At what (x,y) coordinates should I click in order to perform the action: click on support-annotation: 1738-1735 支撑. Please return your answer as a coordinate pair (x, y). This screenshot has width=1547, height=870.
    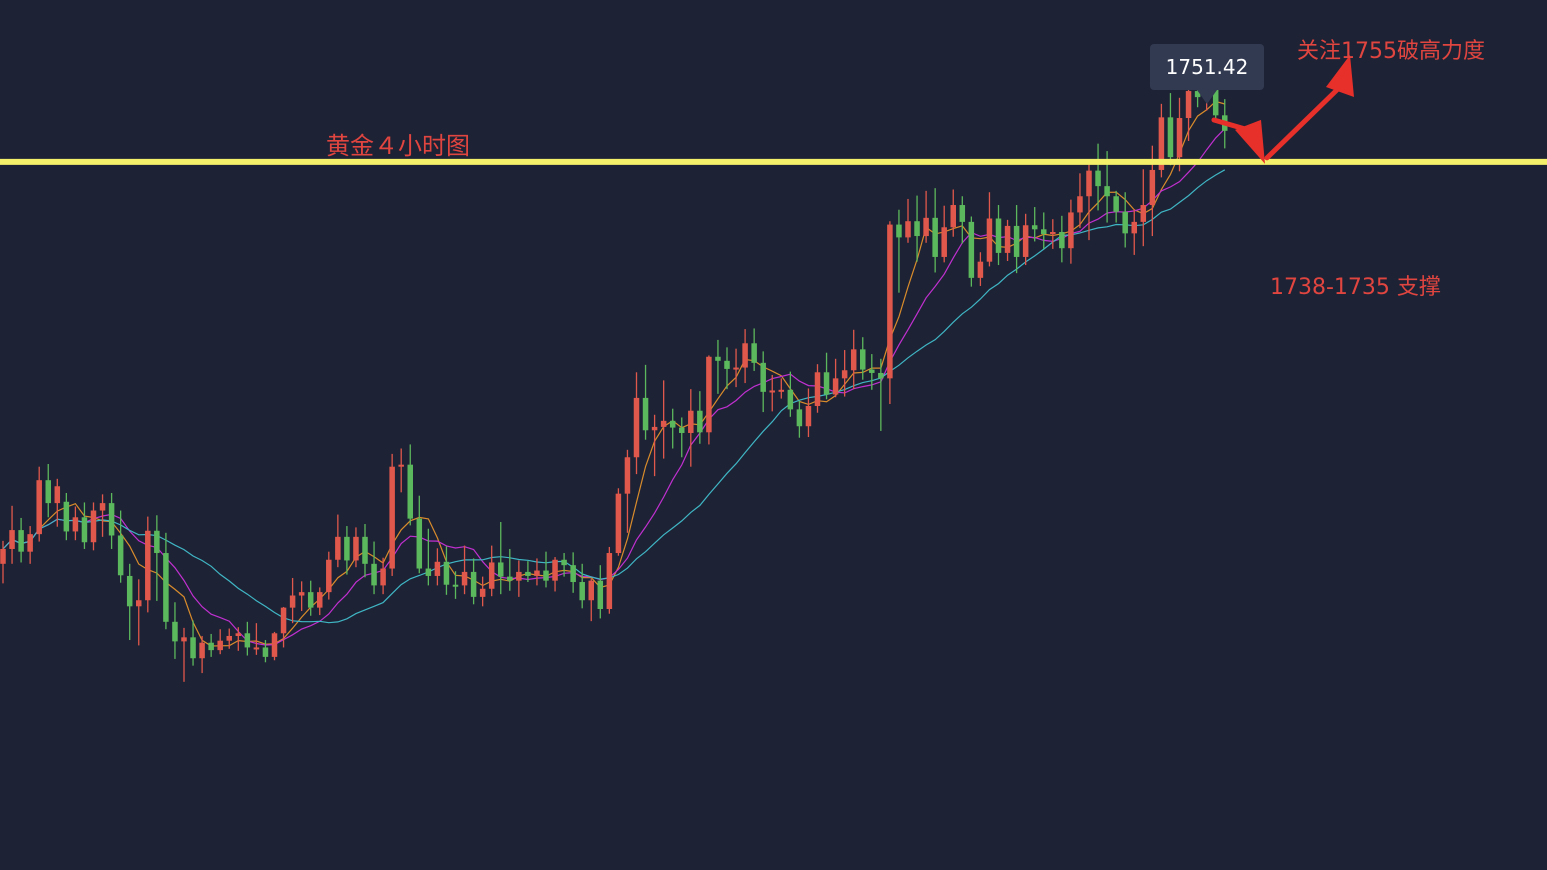
    Looking at the image, I should click on (1355, 287).